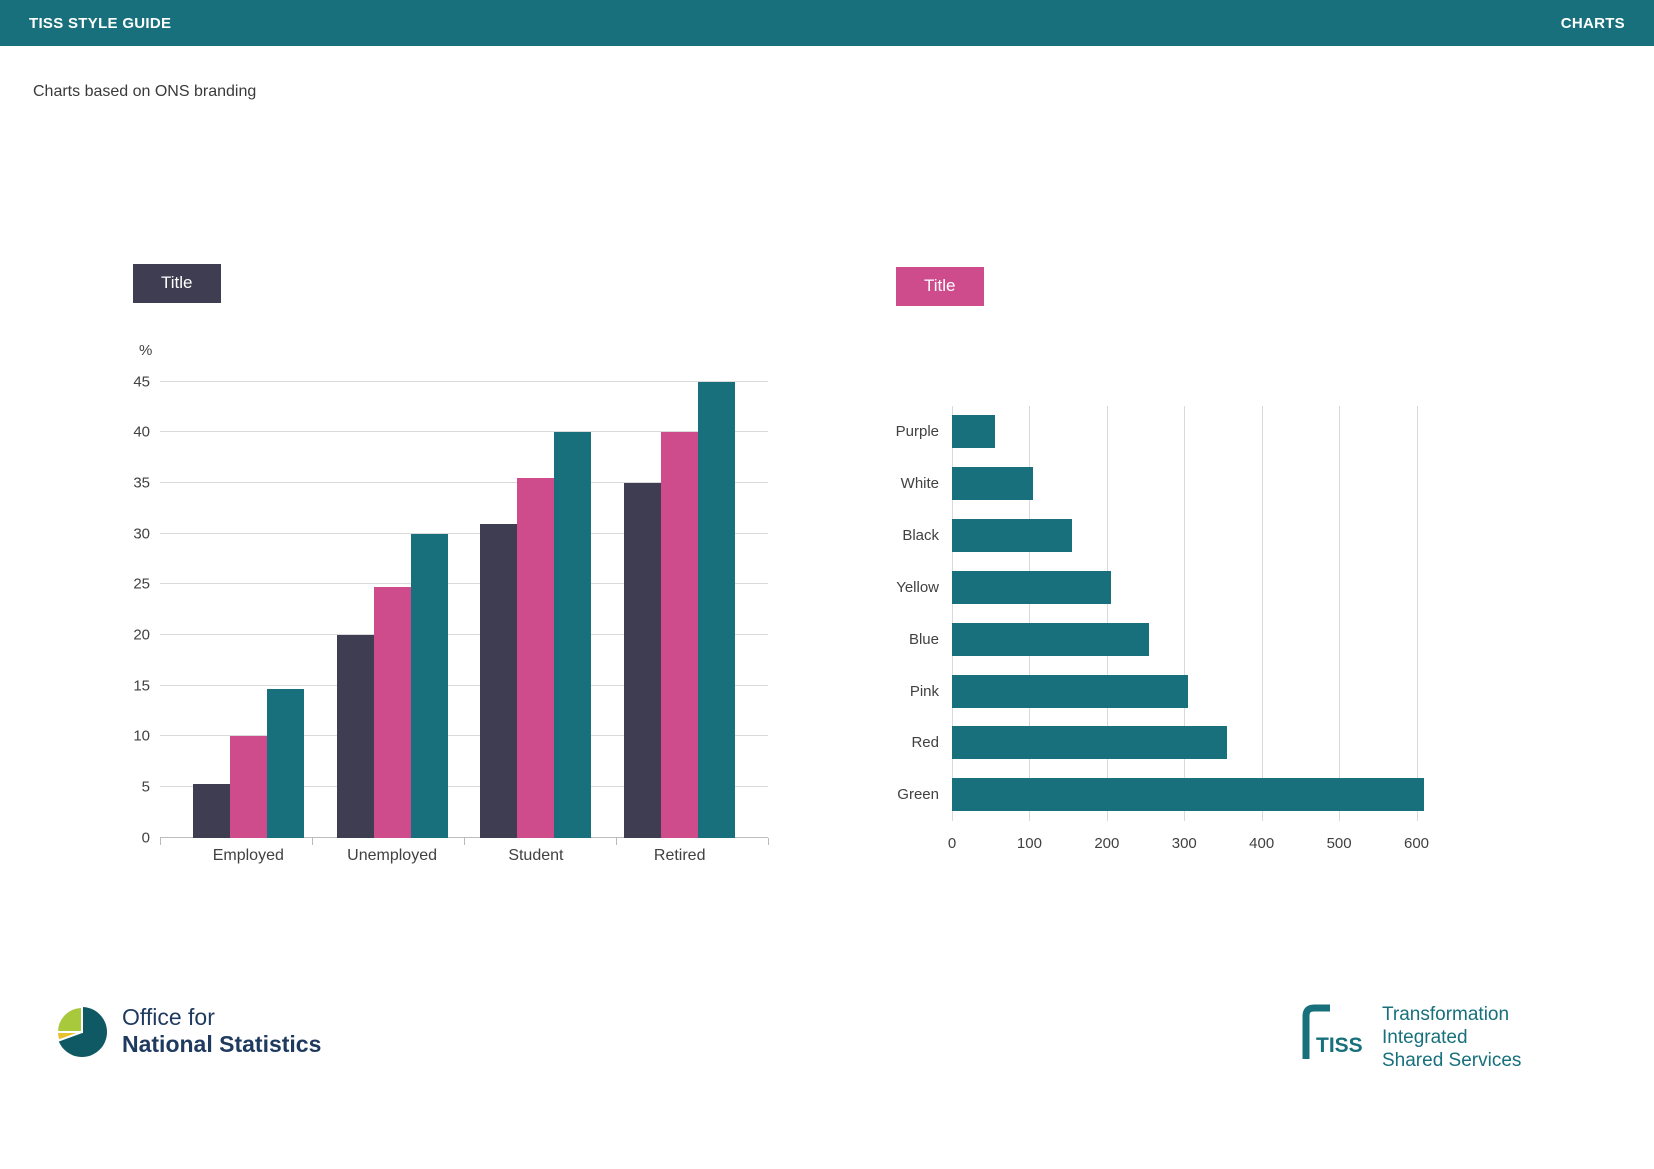 The width and height of the screenshot is (1654, 1169). What do you see at coordinates (1192, 691) in the screenshot?
I see `bar-row-pink` at bounding box center [1192, 691].